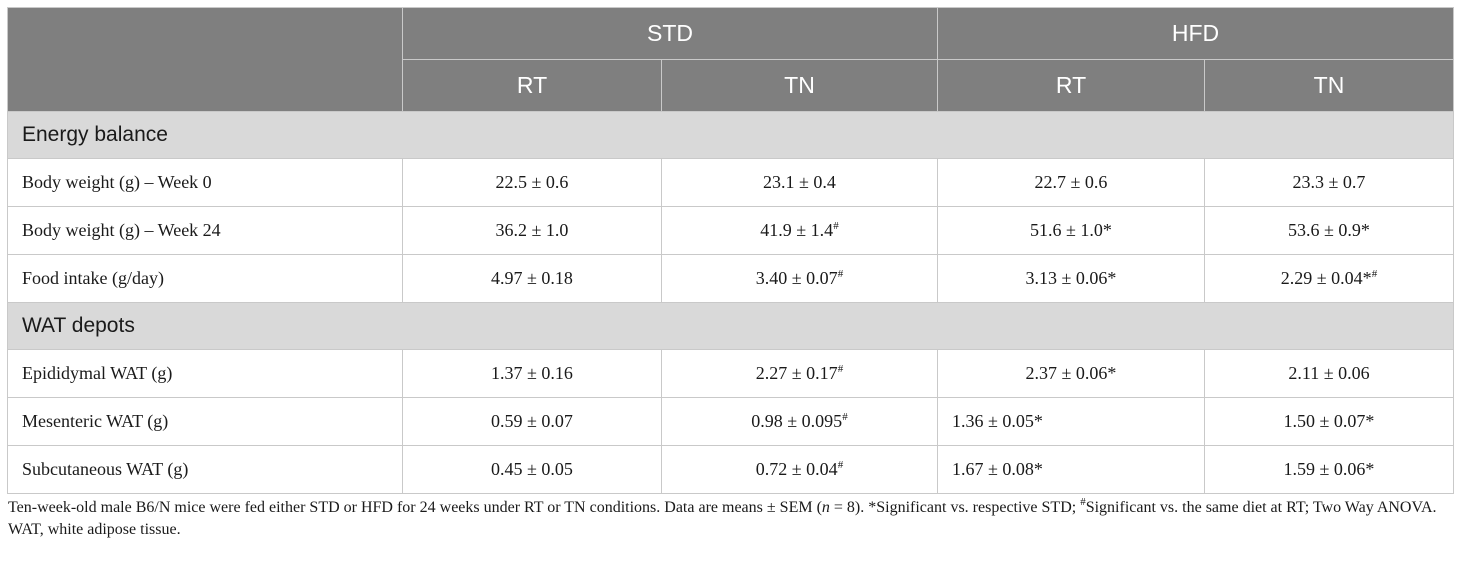 The image size is (1460, 563). I want to click on cell-value: 36.2 ± 1.0, so click(532, 230).